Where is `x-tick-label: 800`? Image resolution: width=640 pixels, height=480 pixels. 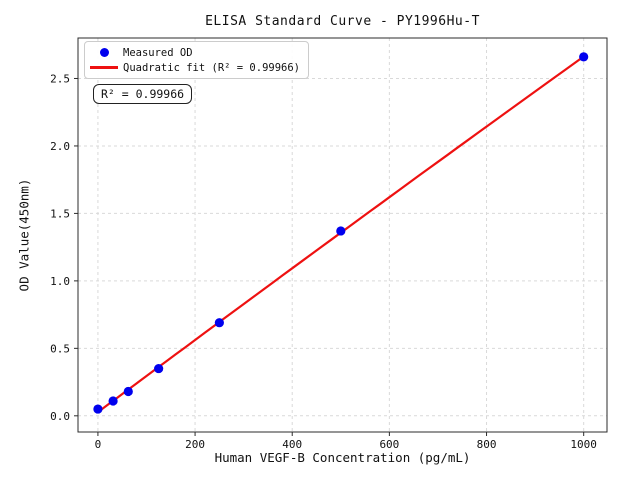
x-tick-label: 800 is located at coordinates (487, 444).